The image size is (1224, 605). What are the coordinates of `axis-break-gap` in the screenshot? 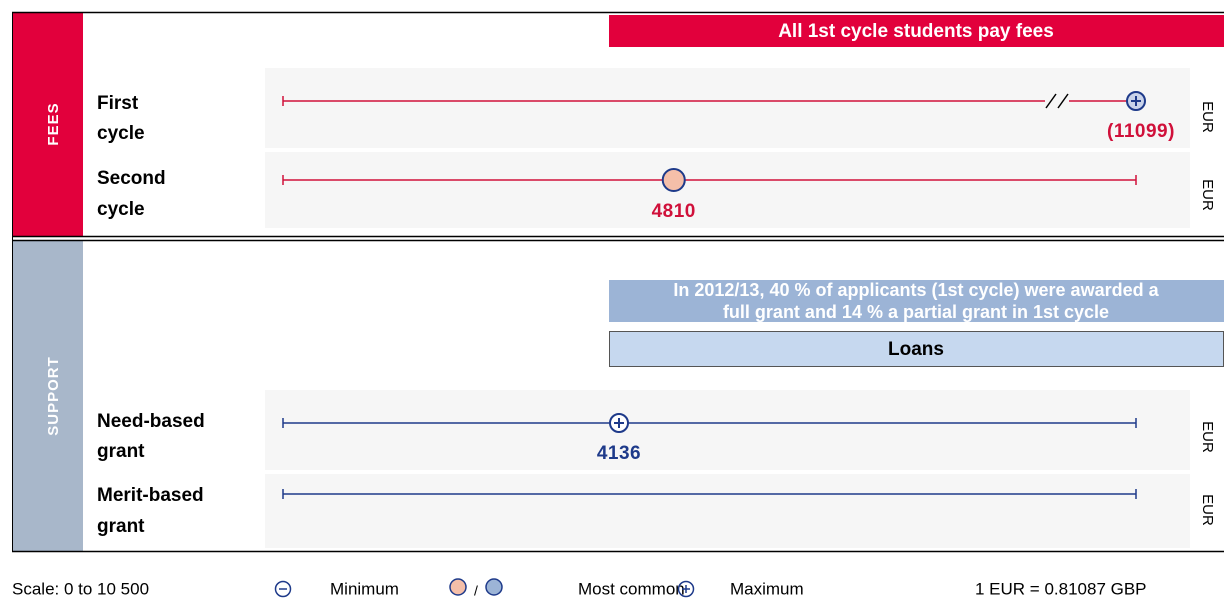 It's located at (1057, 101).